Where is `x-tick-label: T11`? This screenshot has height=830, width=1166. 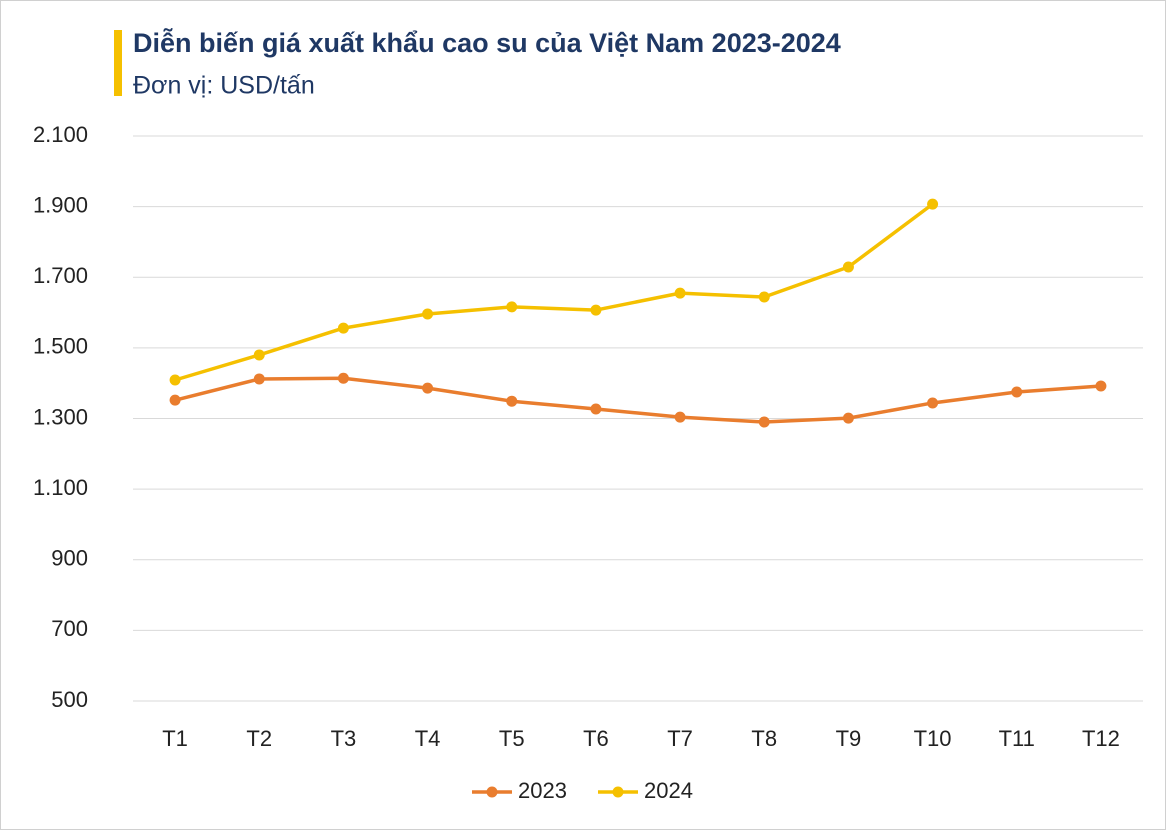 x-tick-label: T11 is located at coordinates (1017, 738).